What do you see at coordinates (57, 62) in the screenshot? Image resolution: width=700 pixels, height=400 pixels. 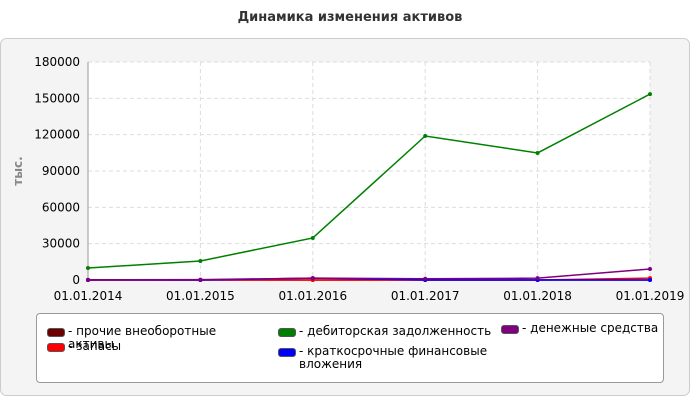 I see `y-tick-label: 180000` at bounding box center [57, 62].